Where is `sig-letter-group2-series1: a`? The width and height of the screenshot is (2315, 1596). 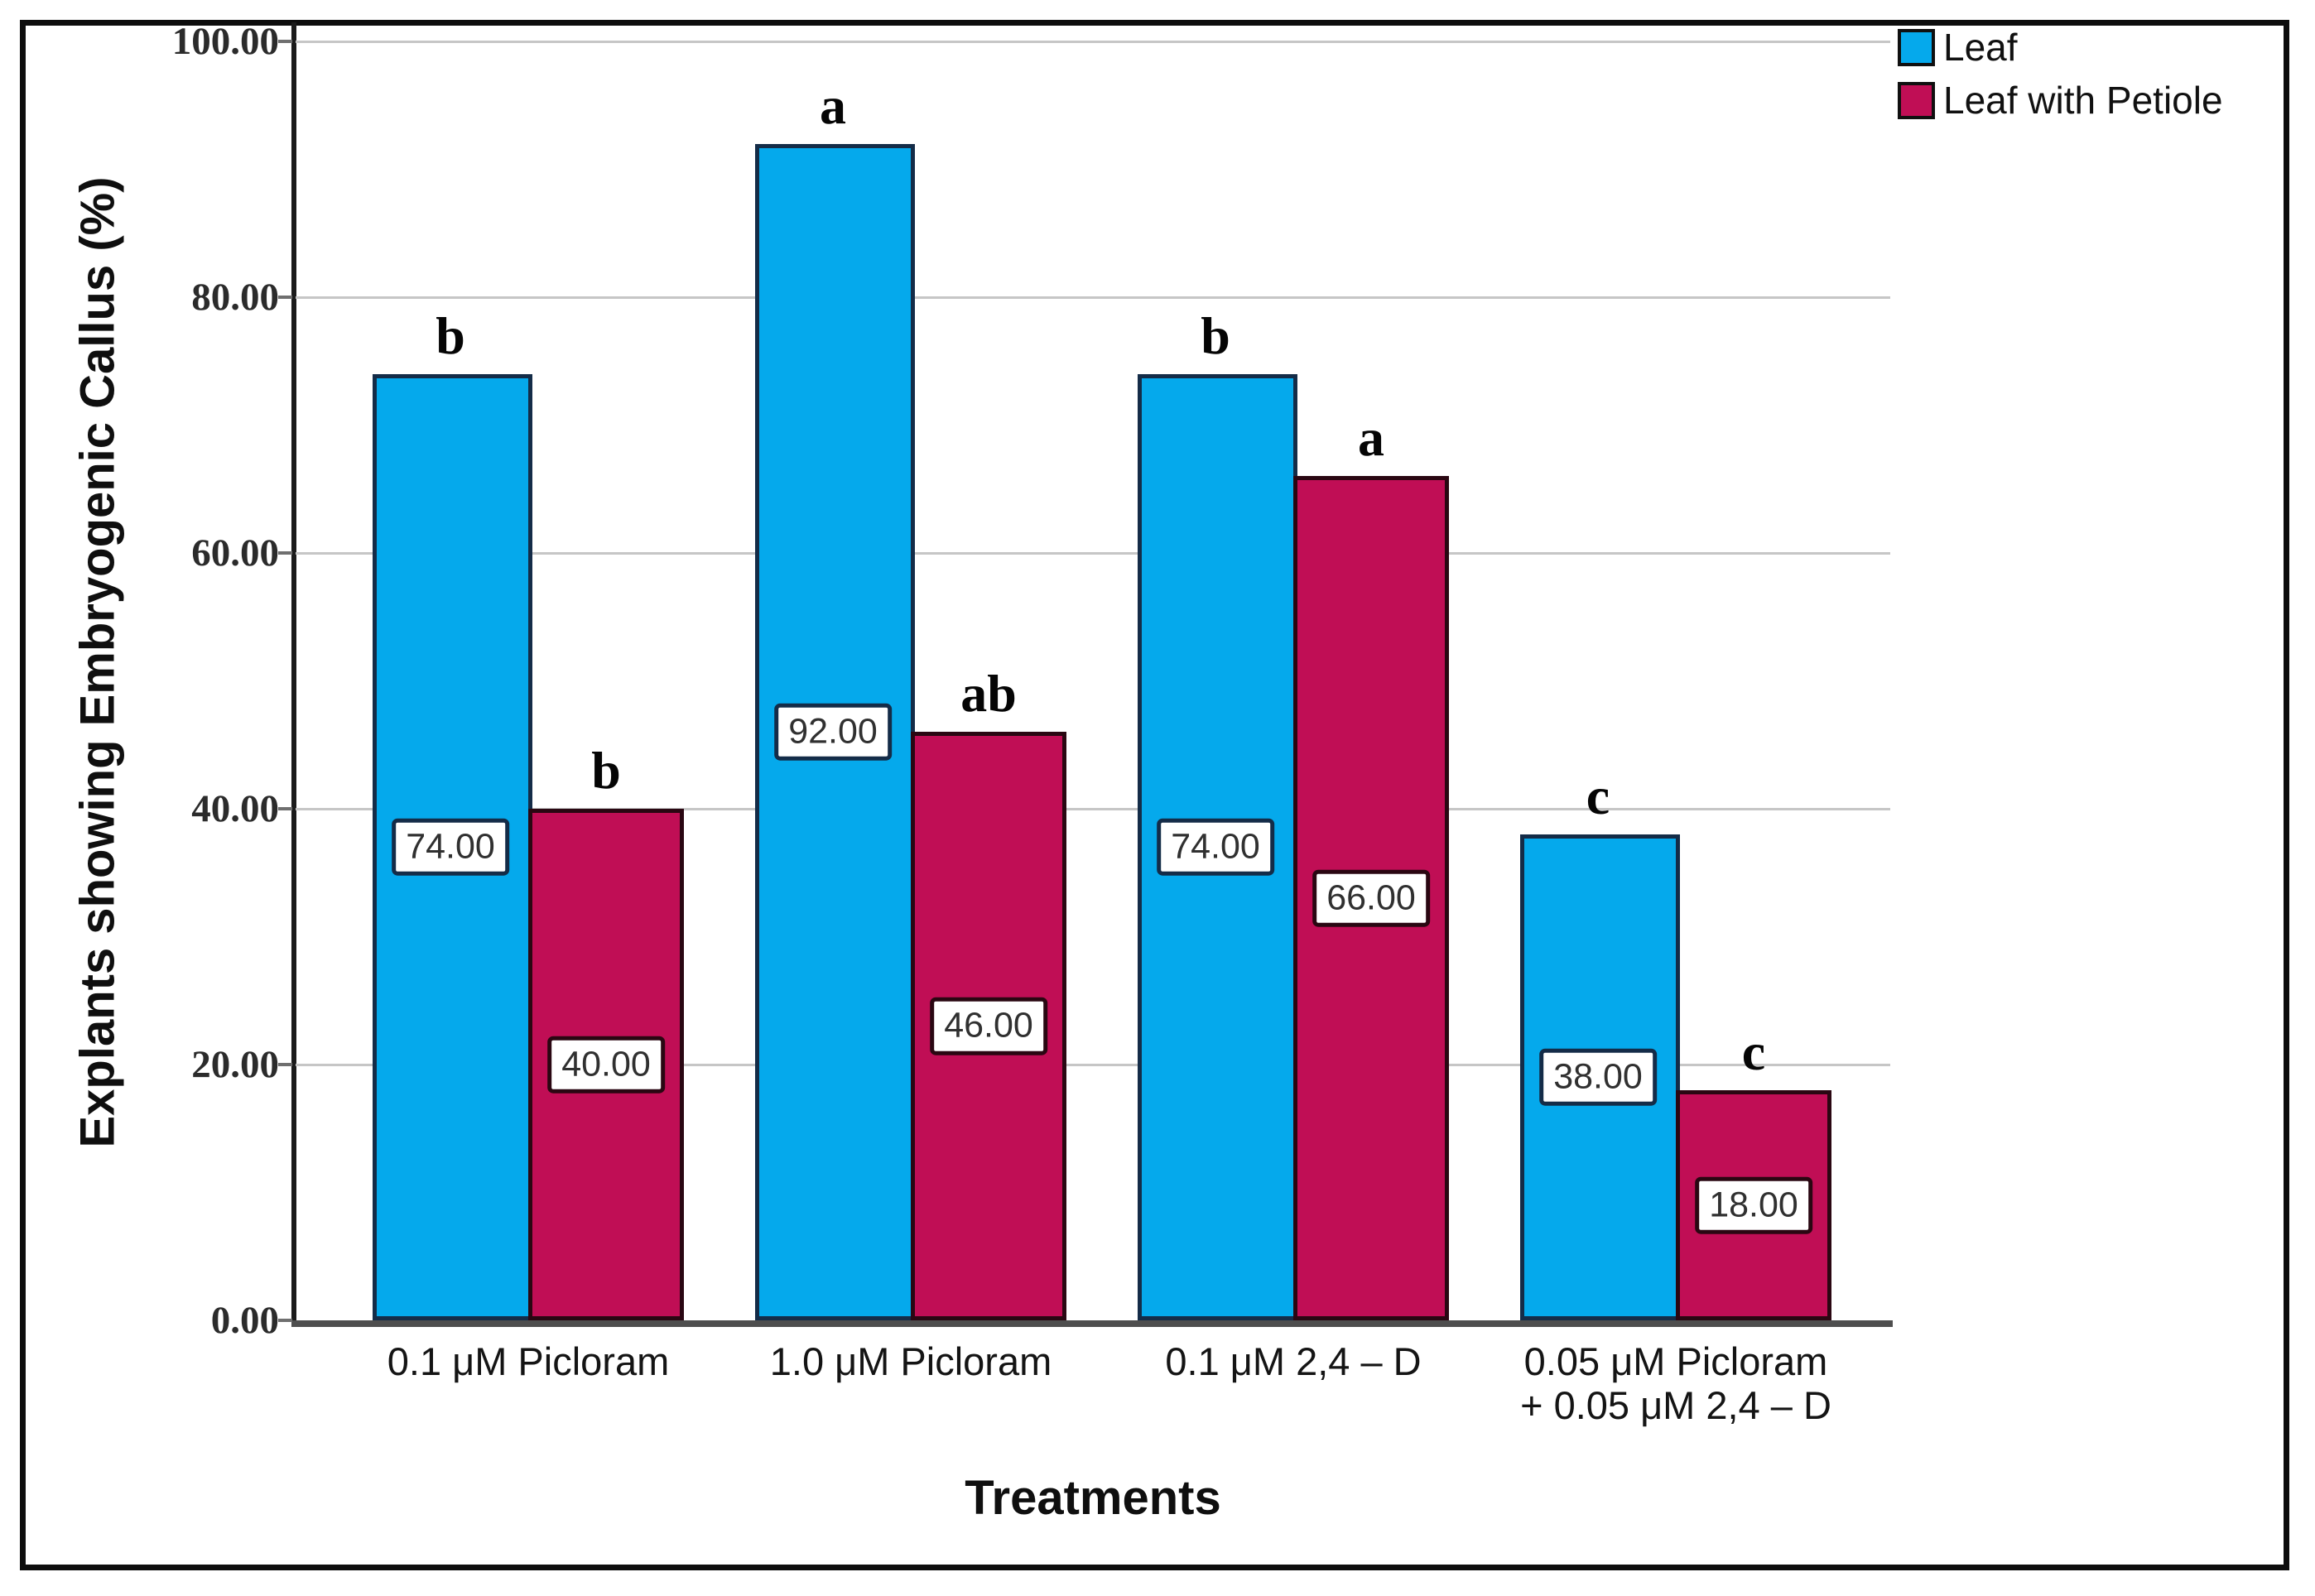 sig-letter-group2-series1: a is located at coordinates (833, 105).